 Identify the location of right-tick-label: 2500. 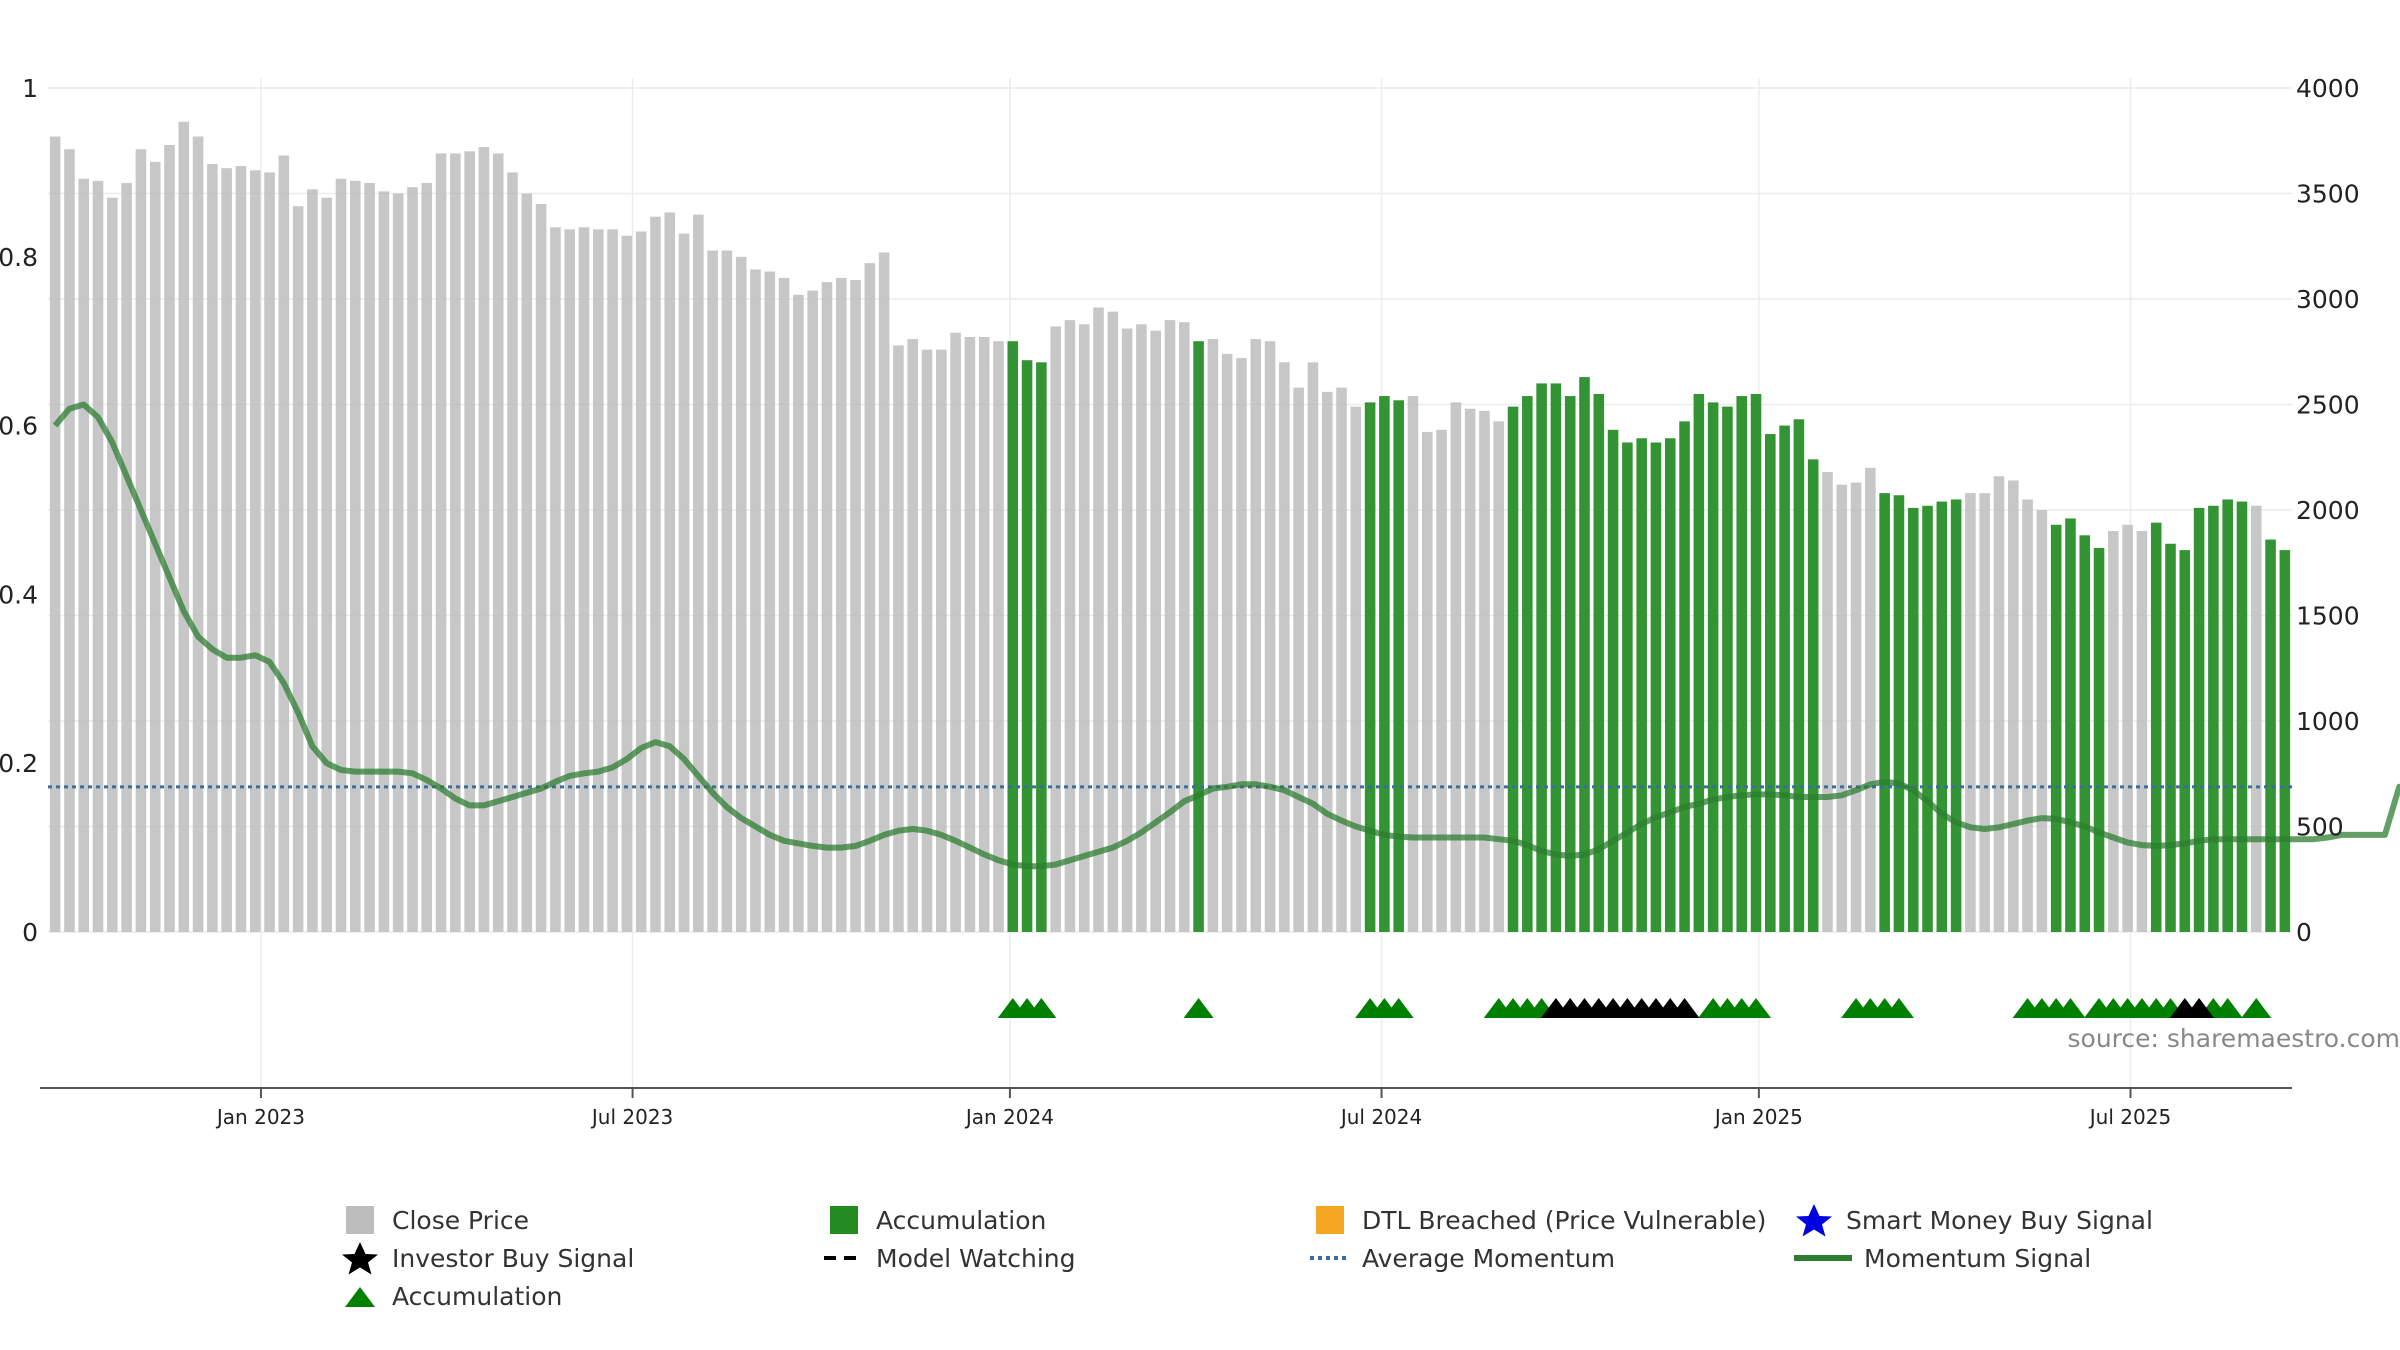
(2328, 405).